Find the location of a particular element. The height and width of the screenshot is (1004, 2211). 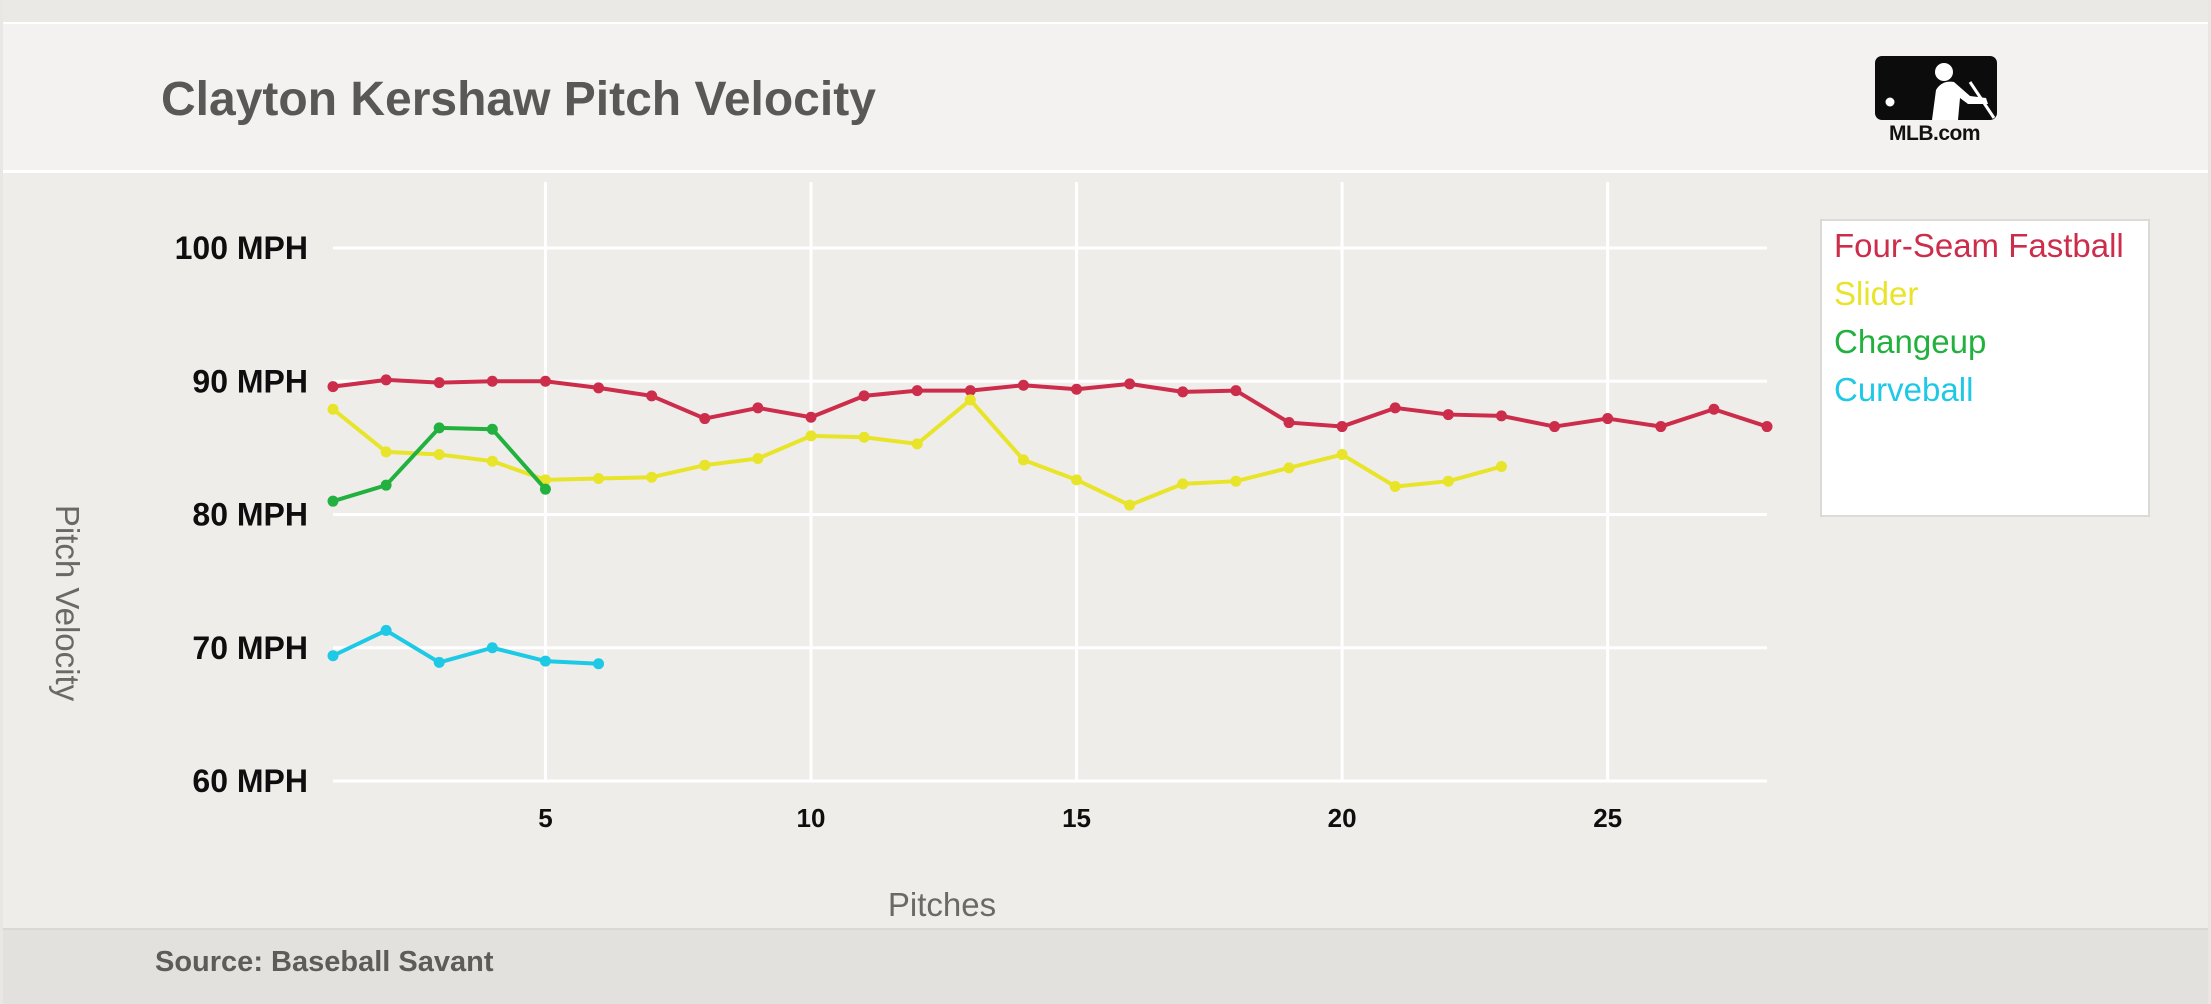

y-tick-label: 80 MPH is located at coordinates (250, 515).